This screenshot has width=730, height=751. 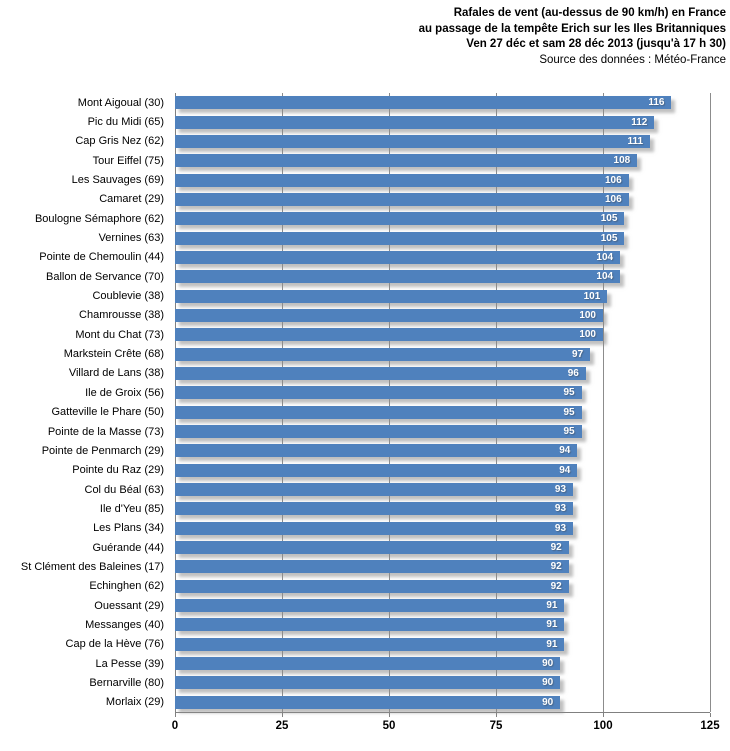 I want to click on category-label: Coublevie (38), so click(x=128, y=296).